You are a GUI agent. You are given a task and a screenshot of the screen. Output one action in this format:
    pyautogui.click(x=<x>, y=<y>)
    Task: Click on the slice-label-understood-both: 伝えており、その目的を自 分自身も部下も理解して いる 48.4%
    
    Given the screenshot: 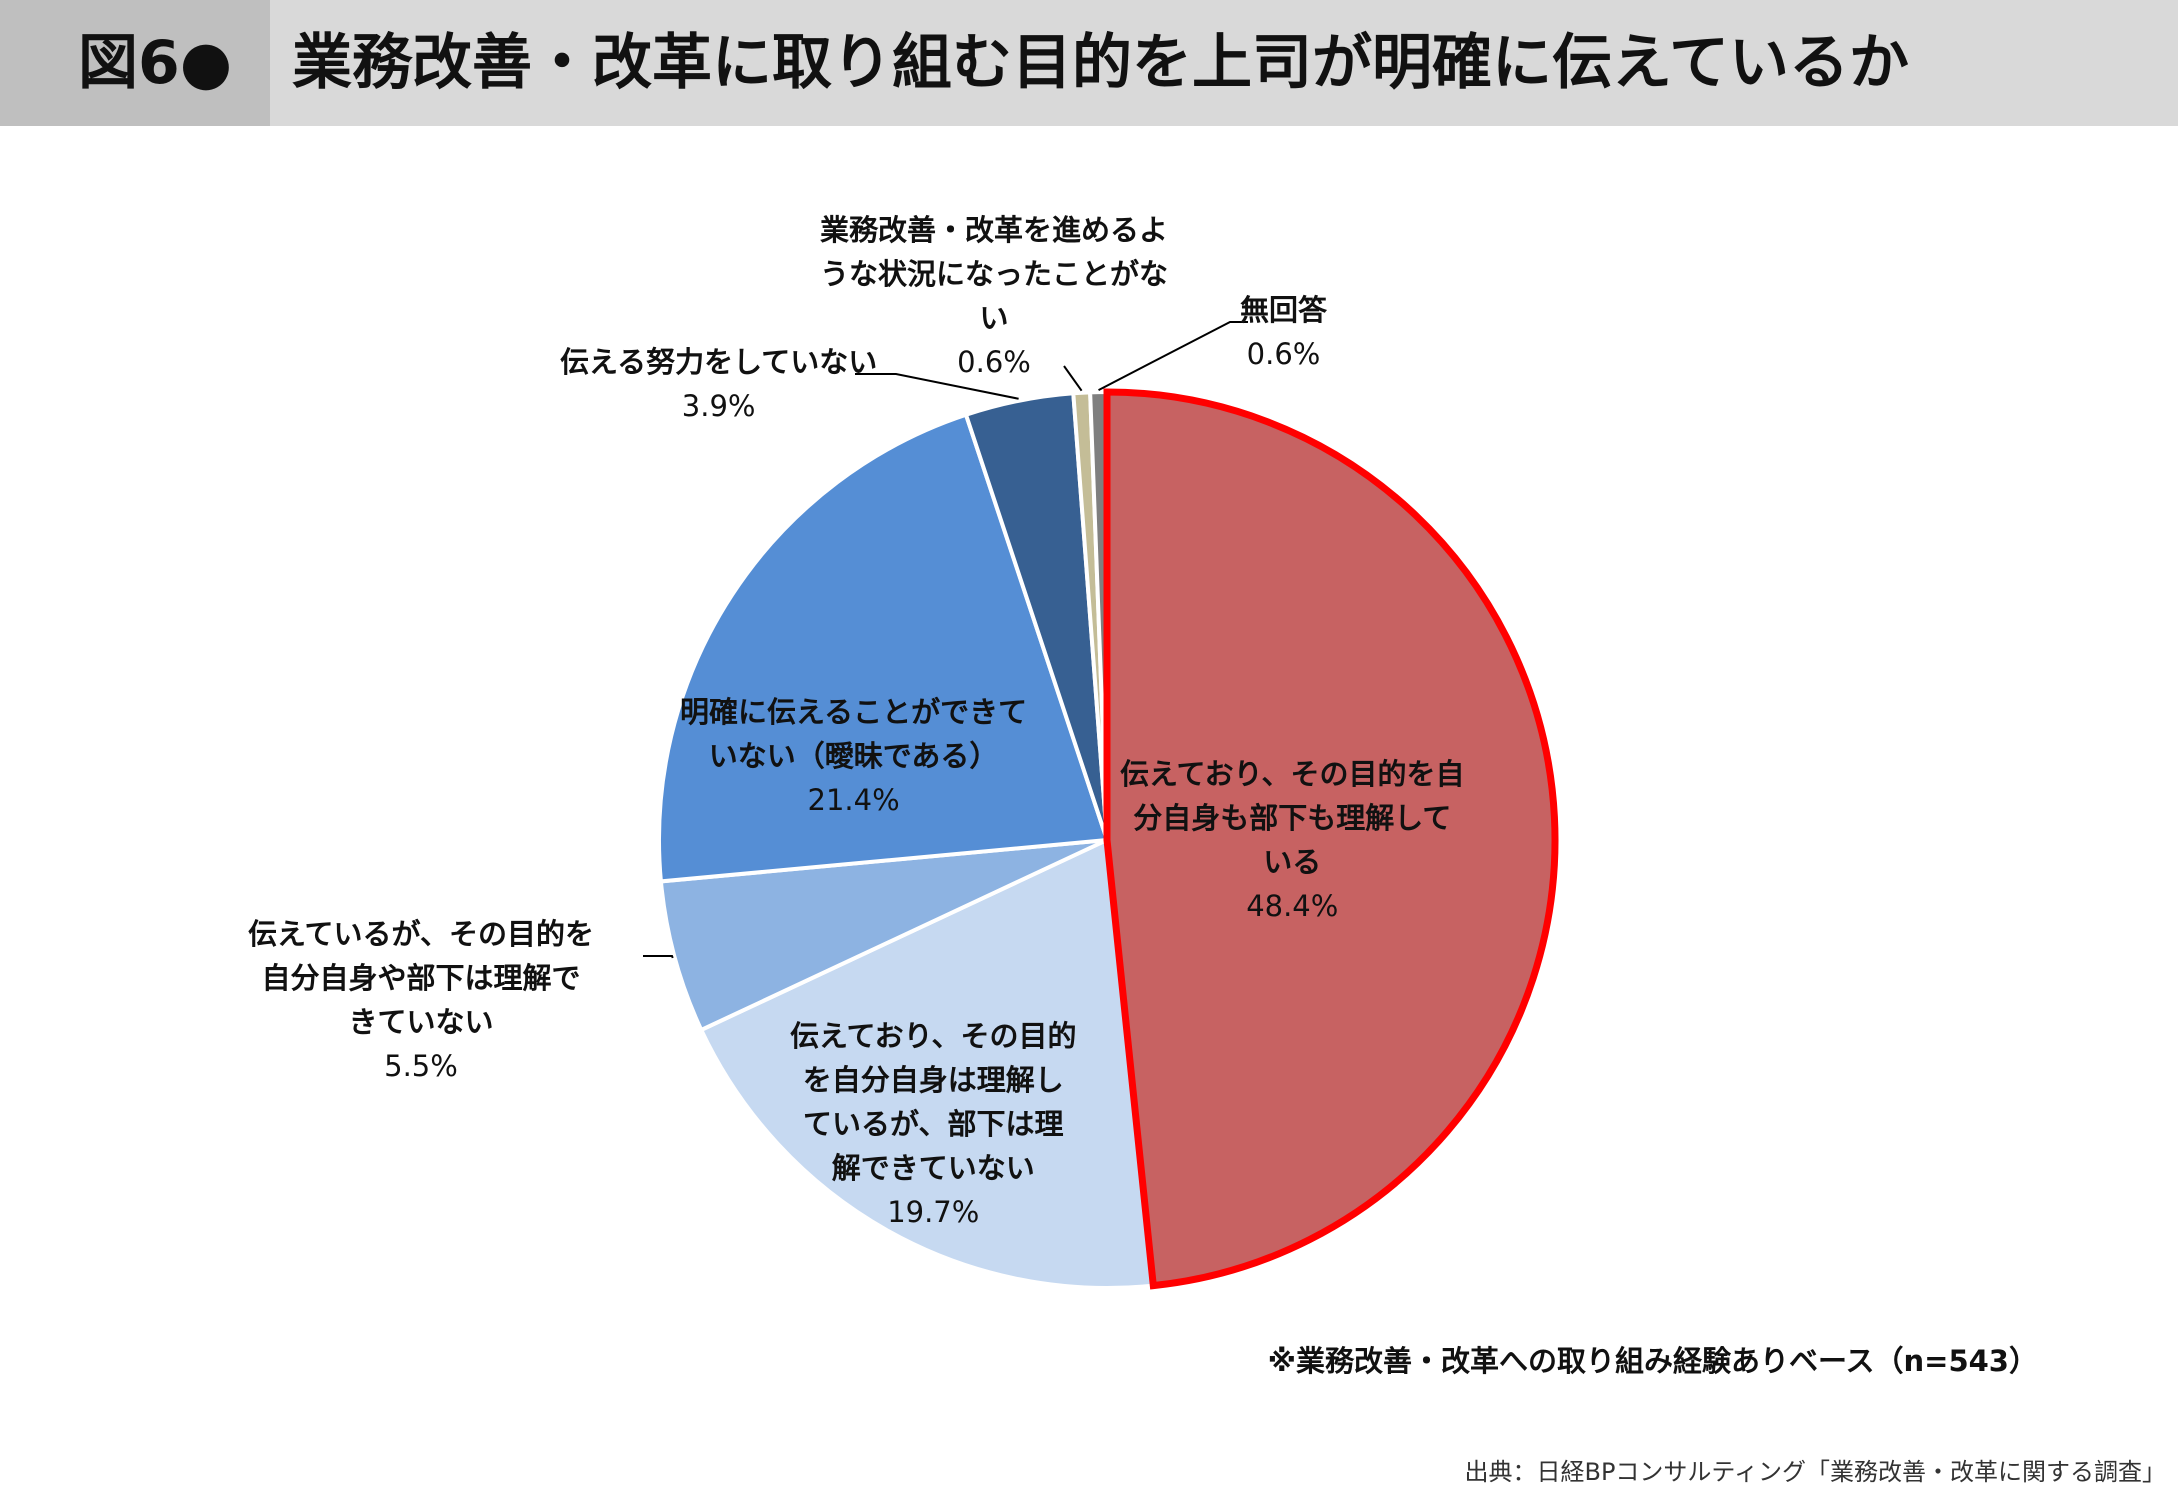 What is the action you would take?
    pyautogui.click(x=1292, y=840)
    